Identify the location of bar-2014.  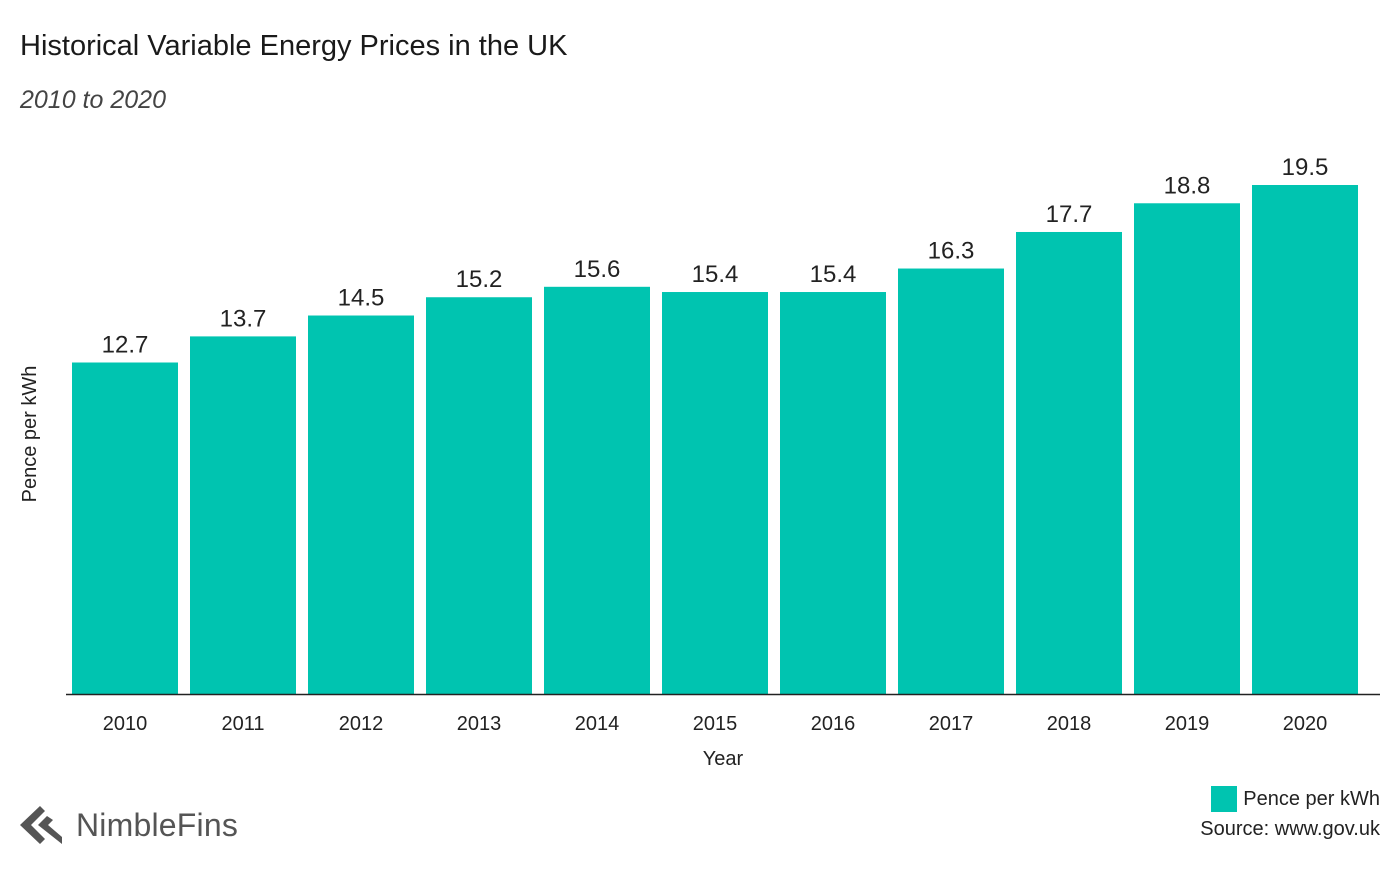
(597, 490).